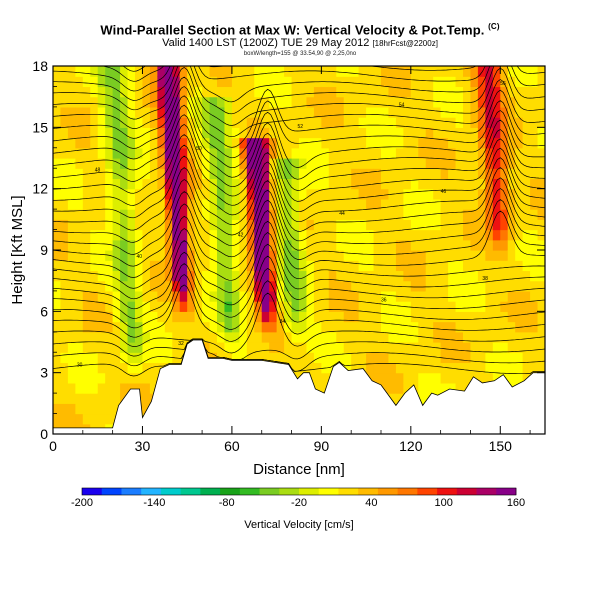  I want to click on x-tick-label: 120, so click(411, 446).